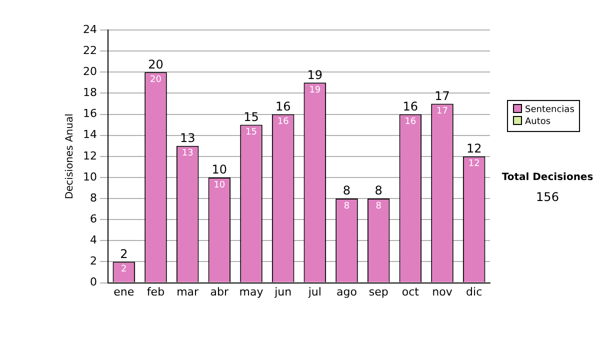 Image resolution: width=600 pixels, height=340 pixels. What do you see at coordinates (89, 71) in the screenshot?
I see `y-tick-label: 20` at bounding box center [89, 71].